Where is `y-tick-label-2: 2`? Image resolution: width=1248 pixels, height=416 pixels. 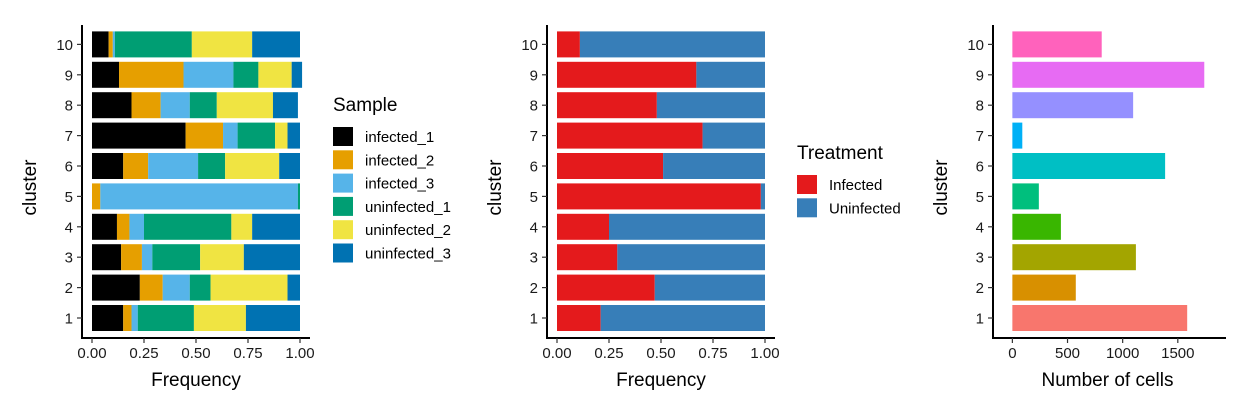 y-tick-label-2: 2 is located at coordinates (980, 288).